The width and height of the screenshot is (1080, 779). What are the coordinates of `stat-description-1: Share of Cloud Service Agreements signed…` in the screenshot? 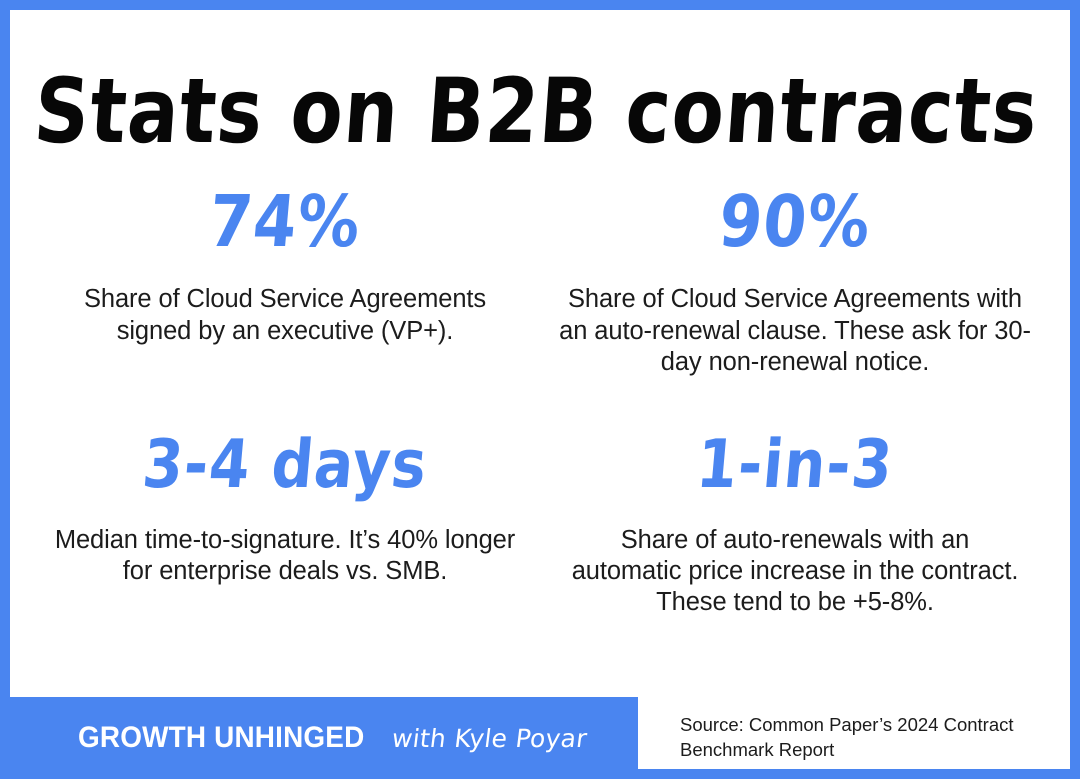 It's located at (285, 315).